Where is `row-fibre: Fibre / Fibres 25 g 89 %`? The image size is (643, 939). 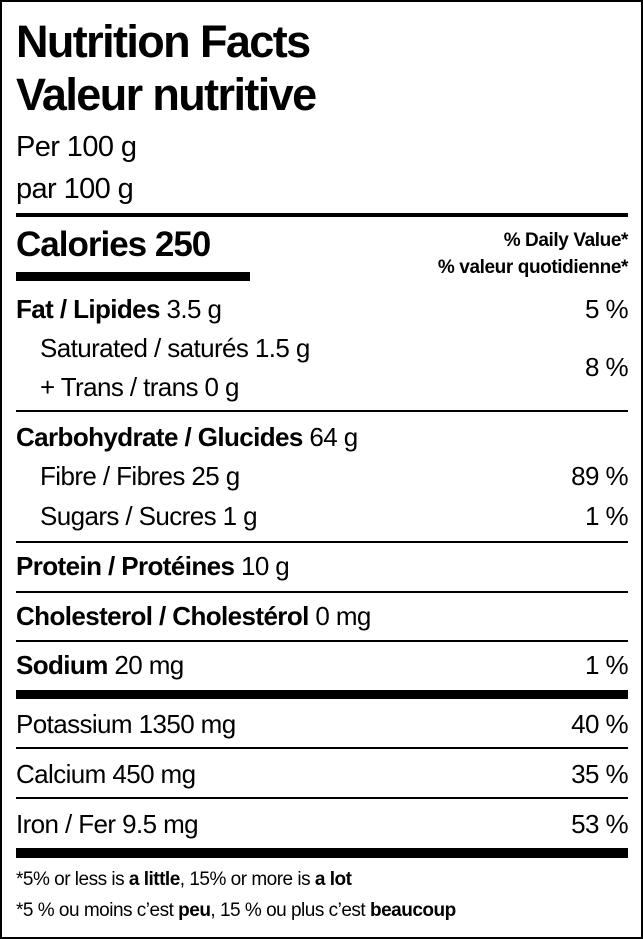 row-fibre: Fibre / Fibres 25 g 89 % is located at coordinates (322, 476).